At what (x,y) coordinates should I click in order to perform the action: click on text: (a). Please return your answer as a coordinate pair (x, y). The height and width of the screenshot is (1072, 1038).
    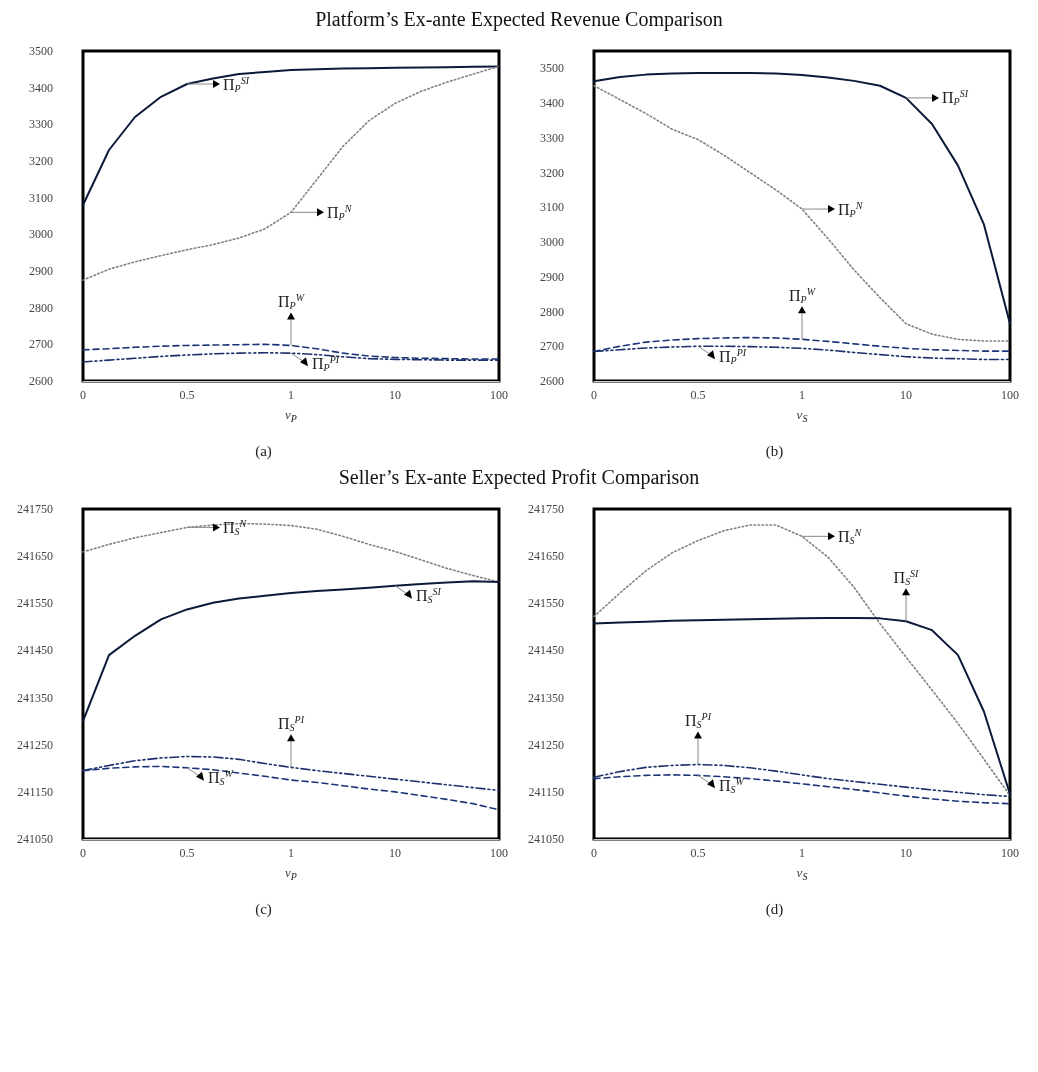
    Looking at the image, I should click on (263, 451).